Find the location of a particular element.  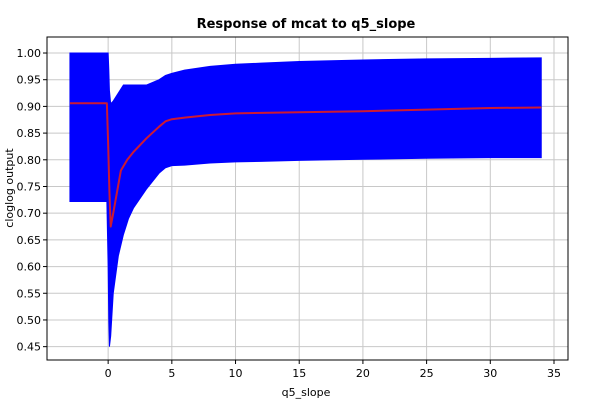

x-axis-label: q5_slope is located at coordinates (306, 392).